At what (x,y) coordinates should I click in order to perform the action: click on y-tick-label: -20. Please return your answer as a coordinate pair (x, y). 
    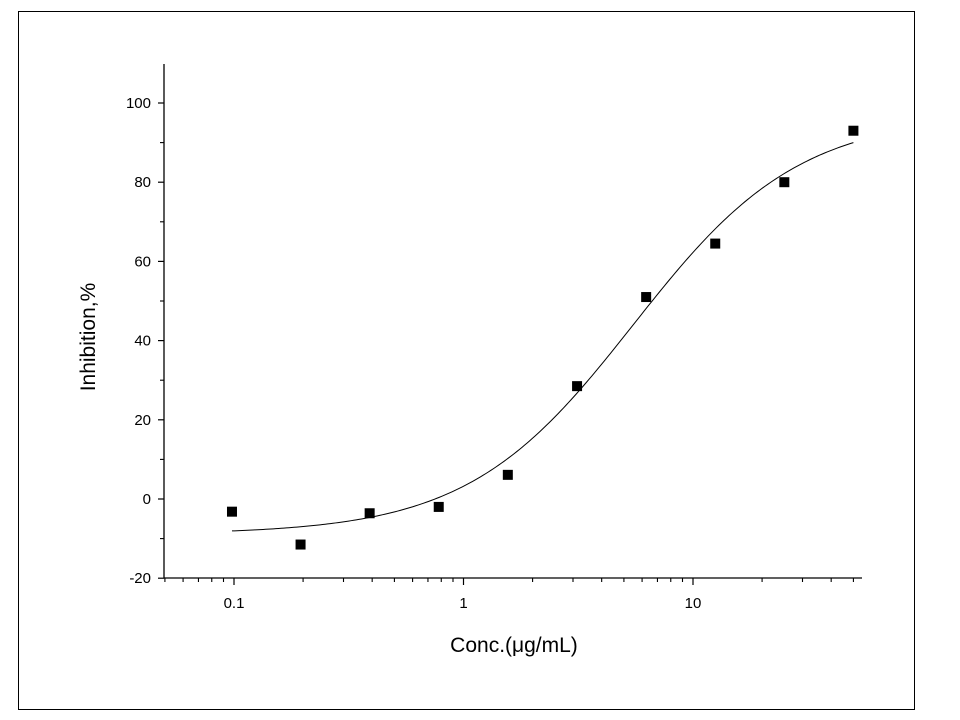
    Looking at the image, I should click on (140, 578).